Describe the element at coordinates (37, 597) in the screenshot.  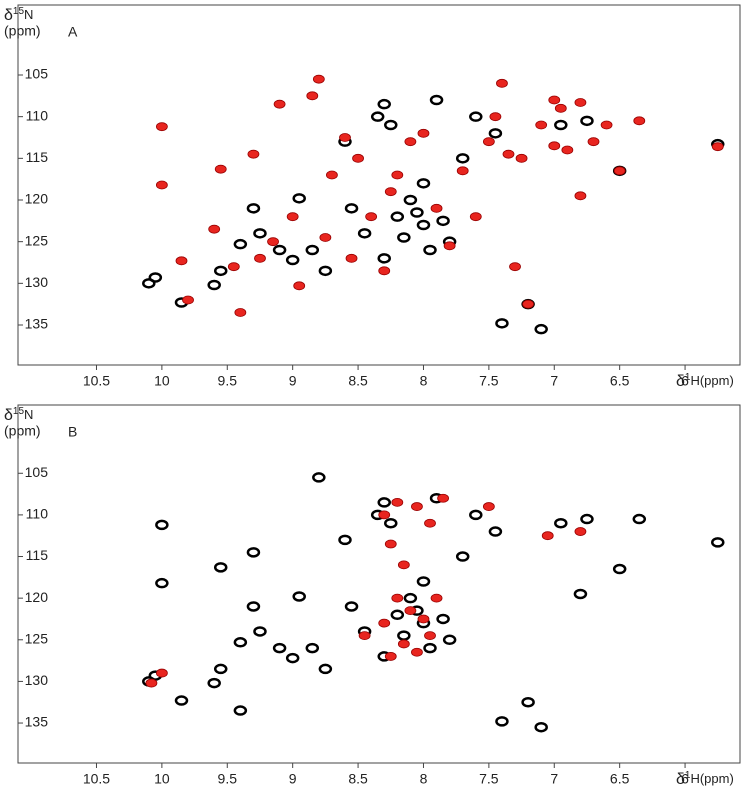
I see `y-tick-label: 120` at that location.